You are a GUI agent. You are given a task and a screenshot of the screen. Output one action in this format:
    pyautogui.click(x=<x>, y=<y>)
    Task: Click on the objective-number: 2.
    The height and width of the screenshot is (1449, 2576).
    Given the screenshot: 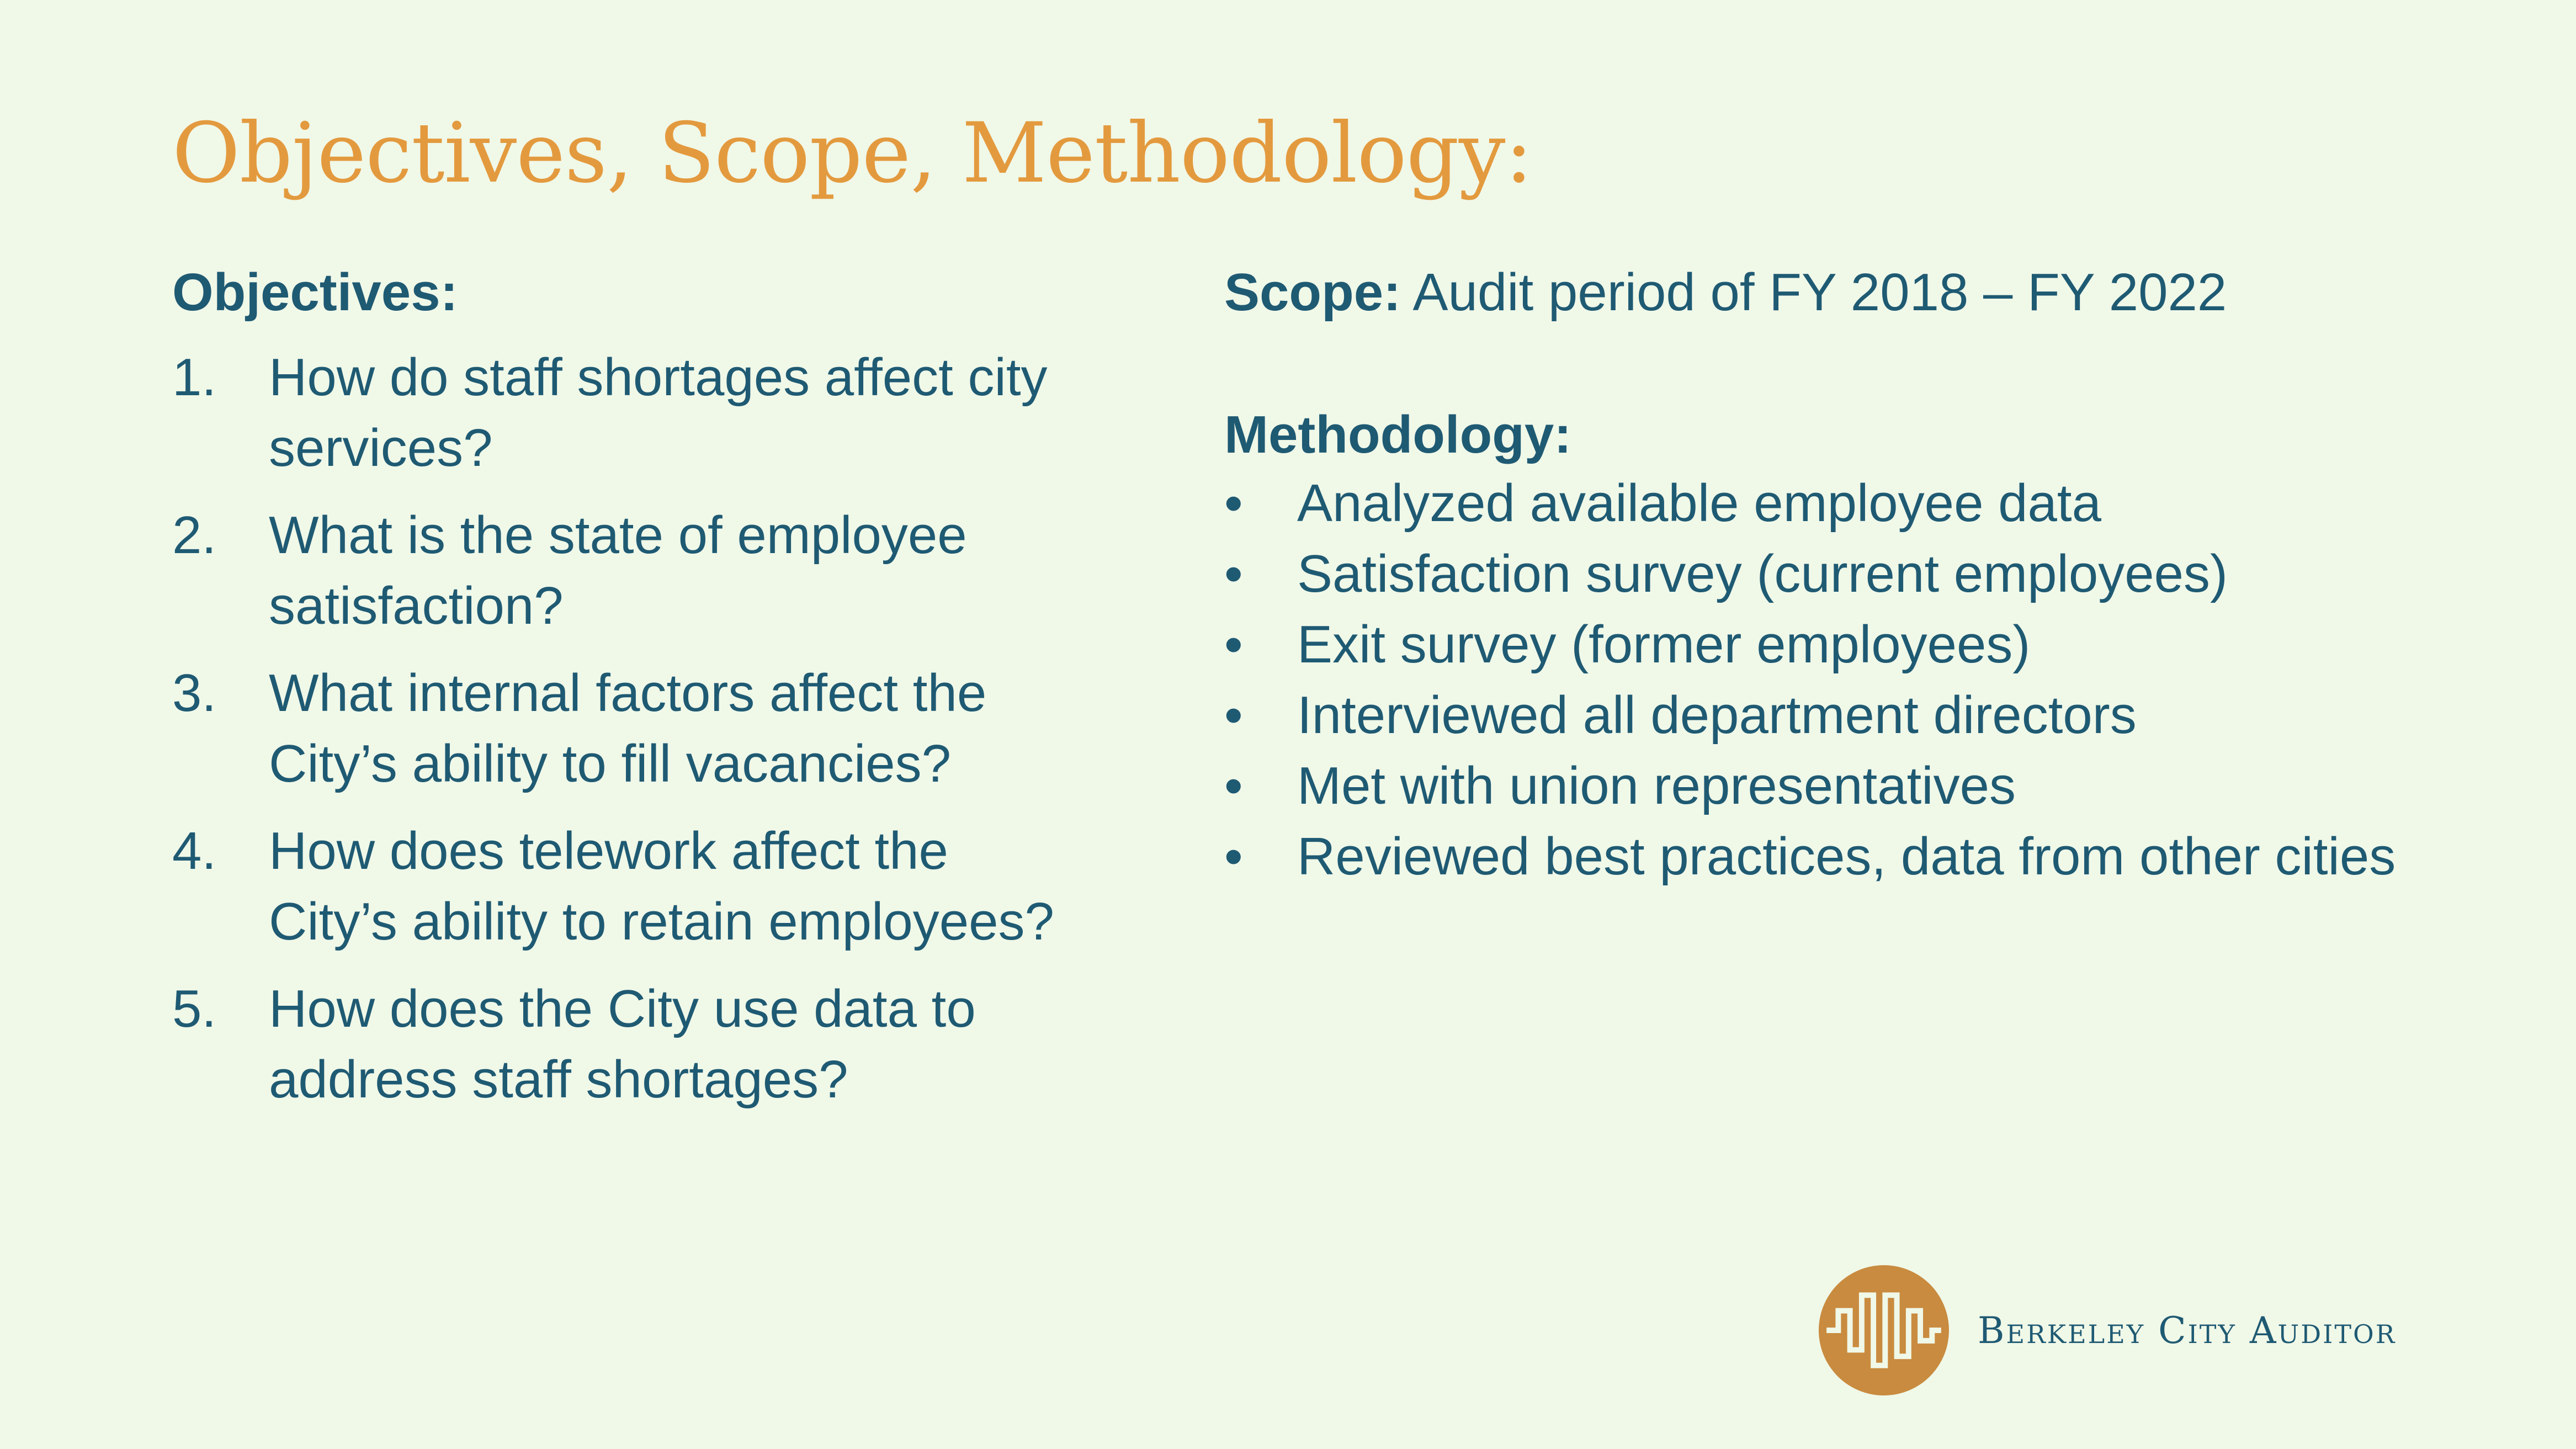 What is the action you would take?
    pyautogui.click(x=194, y=536)
    